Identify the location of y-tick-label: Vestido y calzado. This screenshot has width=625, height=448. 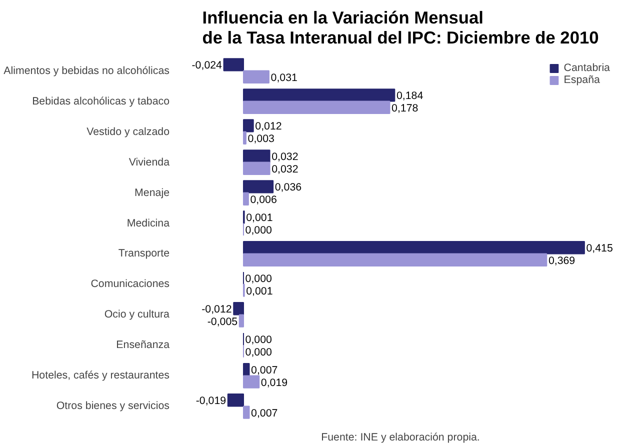
(128, 132).